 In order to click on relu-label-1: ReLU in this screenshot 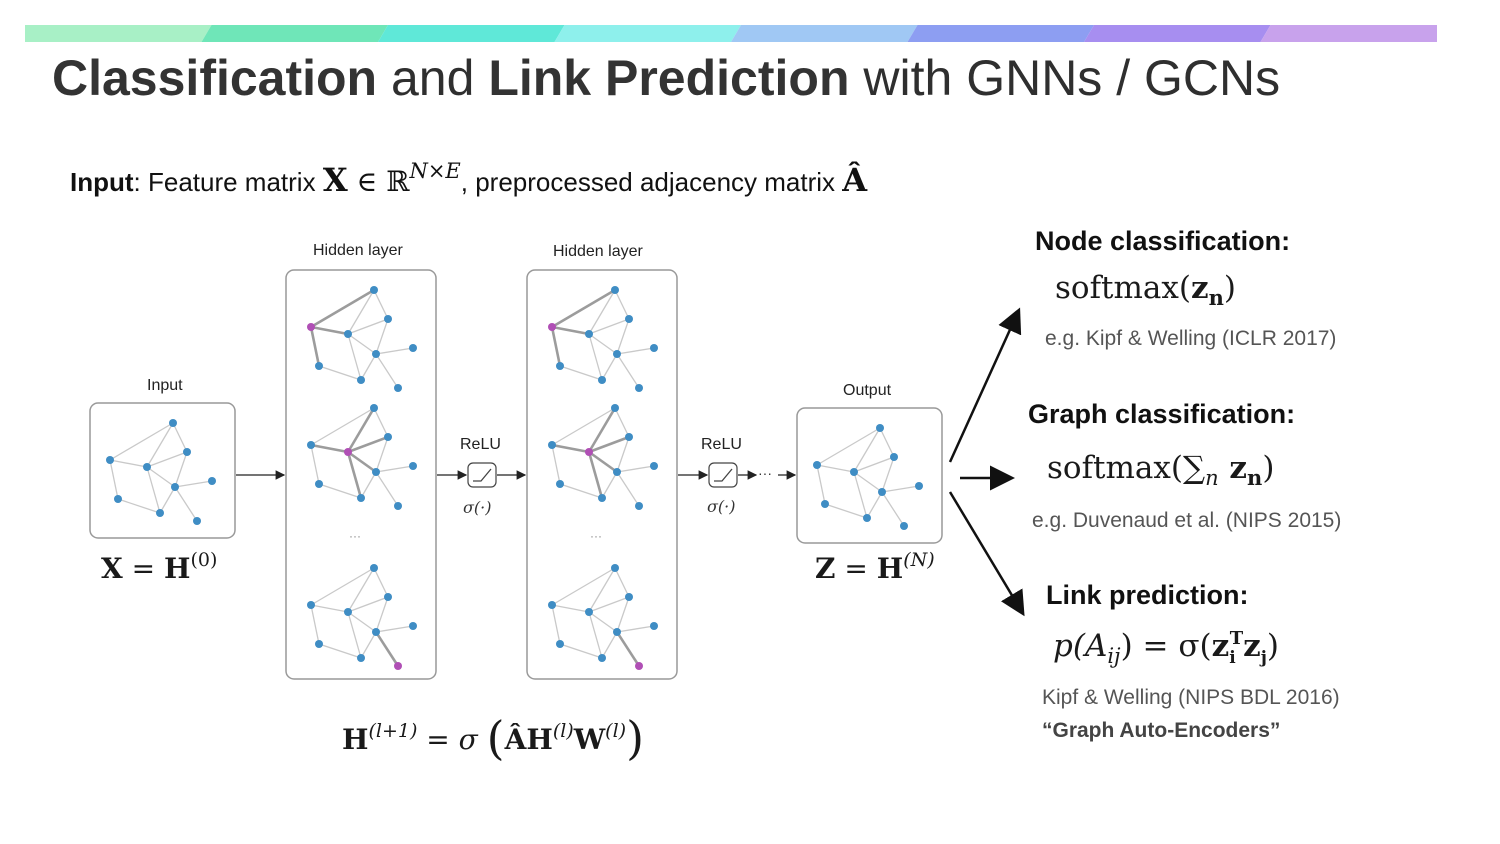, I will do `click(480, 444)`.